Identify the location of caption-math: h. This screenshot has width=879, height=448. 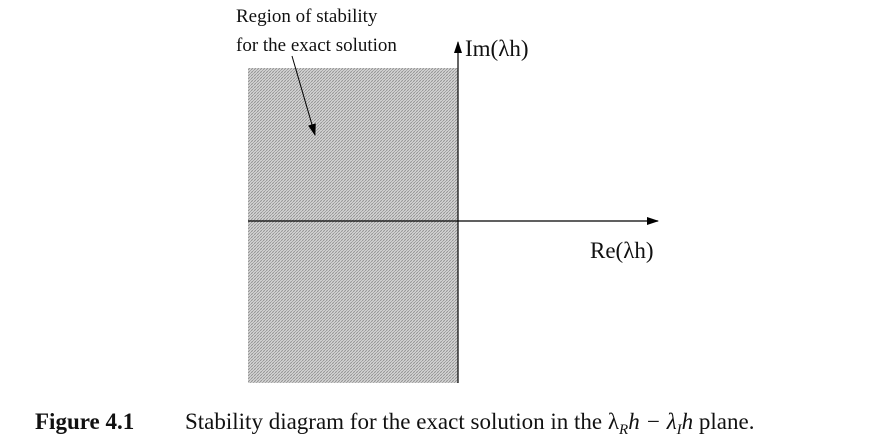
(688, 421).